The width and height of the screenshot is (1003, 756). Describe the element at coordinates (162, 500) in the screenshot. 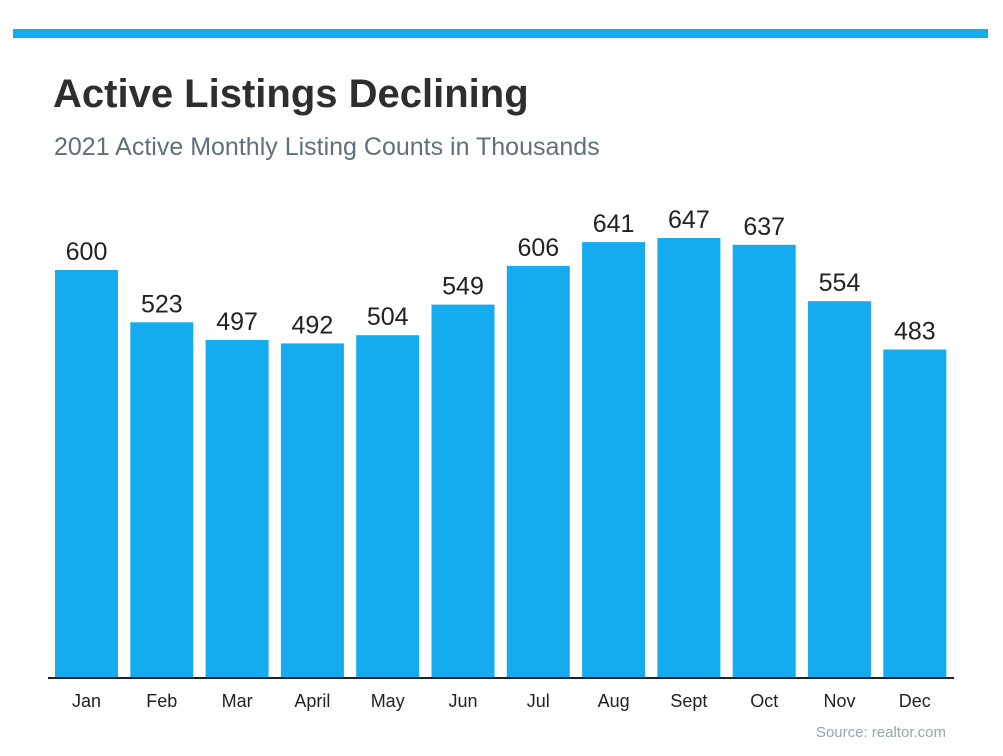

I see `bar-feb` at that location.